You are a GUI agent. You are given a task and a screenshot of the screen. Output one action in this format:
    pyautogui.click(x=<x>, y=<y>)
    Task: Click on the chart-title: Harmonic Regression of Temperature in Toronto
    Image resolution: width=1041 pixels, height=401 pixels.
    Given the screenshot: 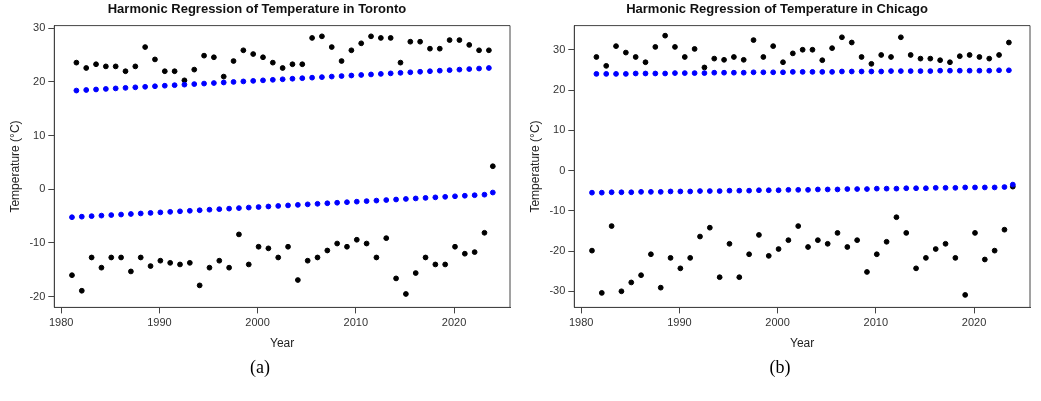 What is the action you would take?
    pyautogui.click(x=257, y=9)
    